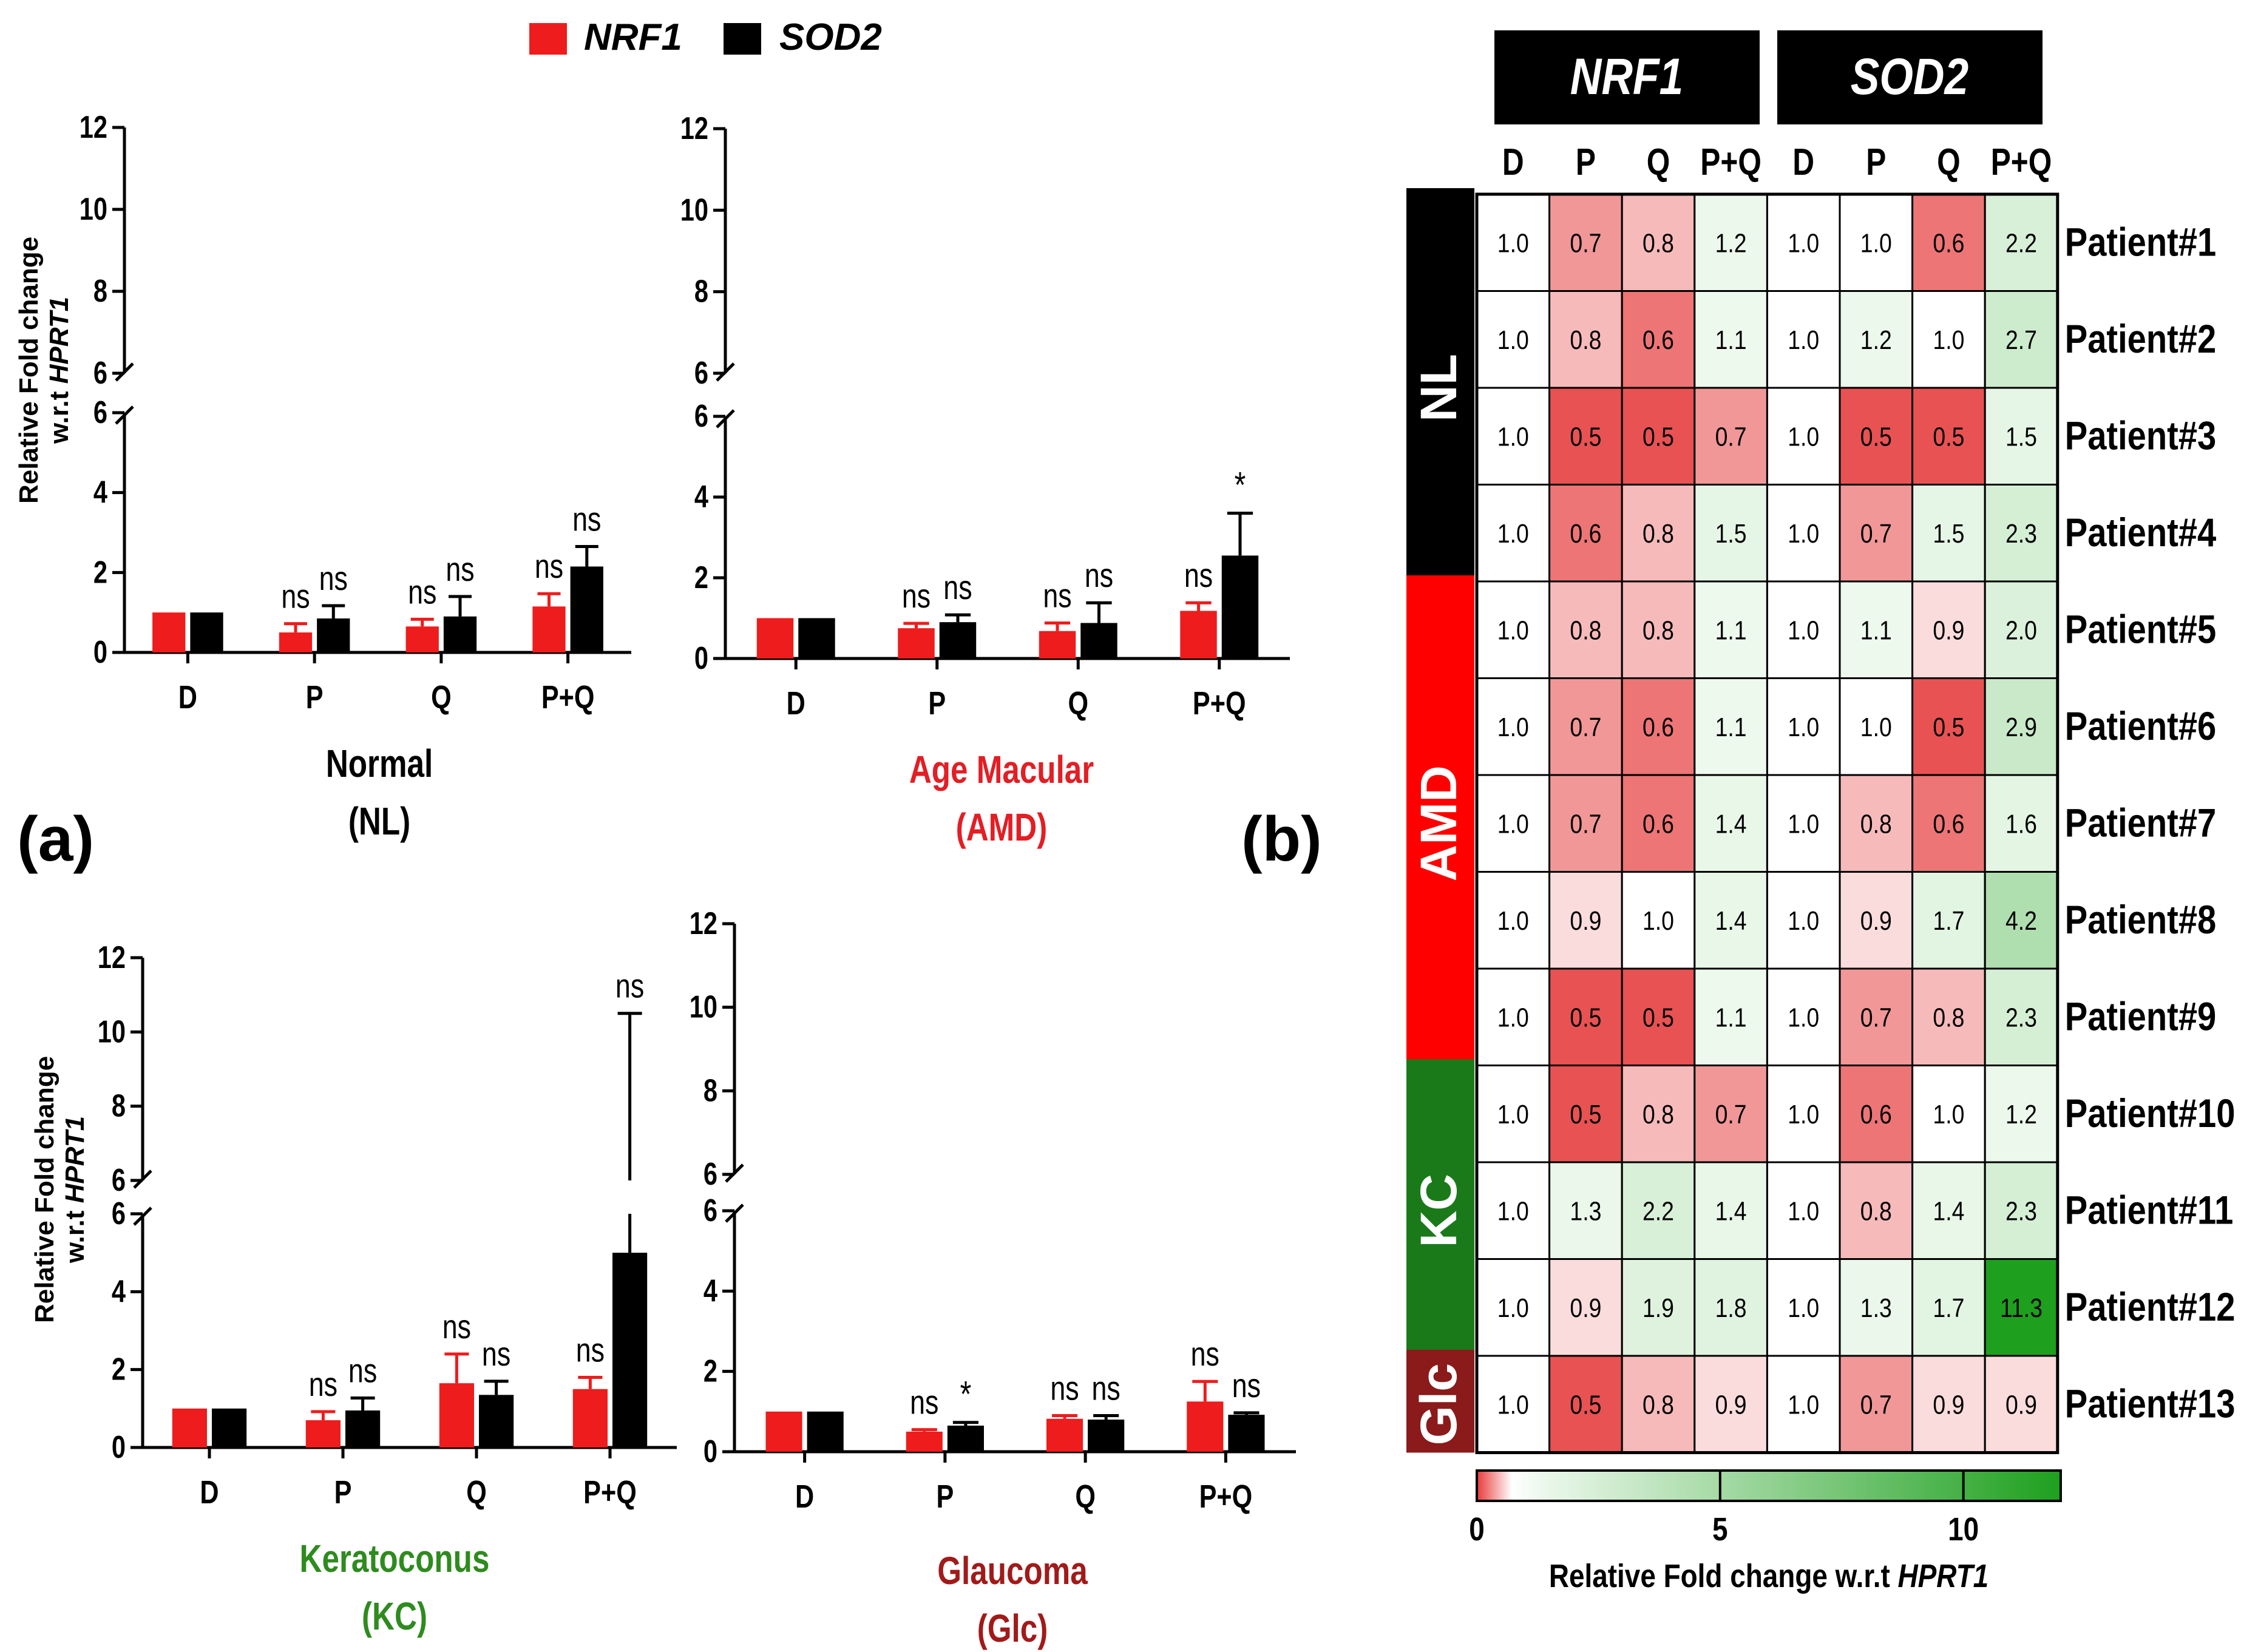 The image size is (2241, 1652). What do you see at coordinates (343, 1493) in the screenshot?
I see `x-tick-label: P` at bounding box center [343, 1493].